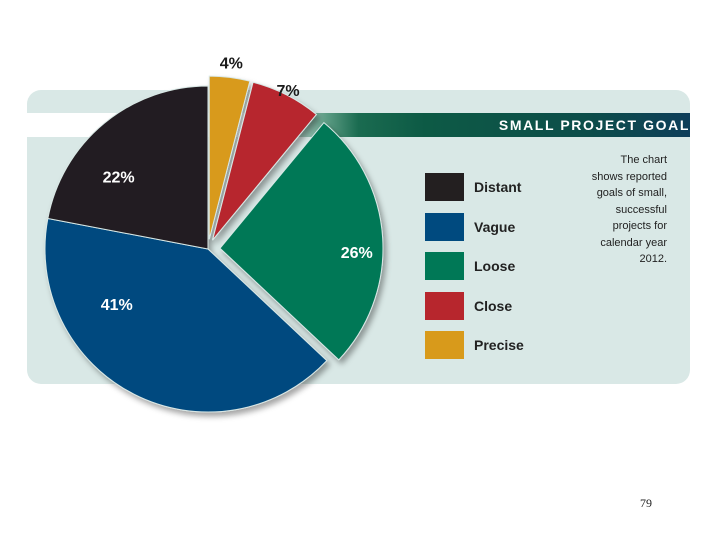 Image resolution: width=720 pixels, height=540 pixels. I want to click on pie-label-loose: 26%, so click(357, 253).